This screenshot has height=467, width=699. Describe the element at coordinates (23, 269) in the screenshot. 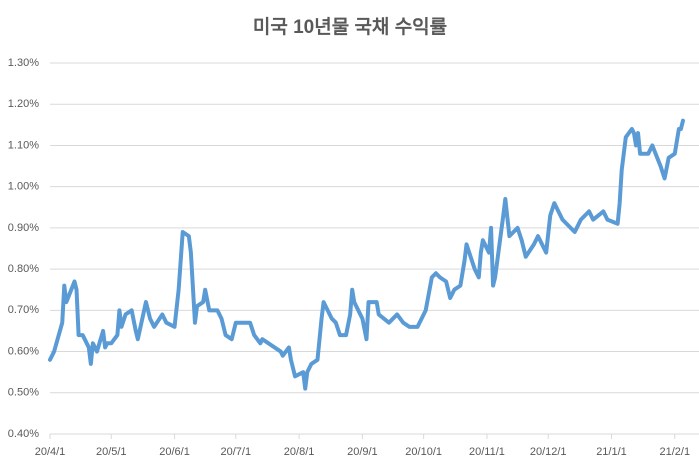

I see `y-tick-label: 0.80%` at that location.